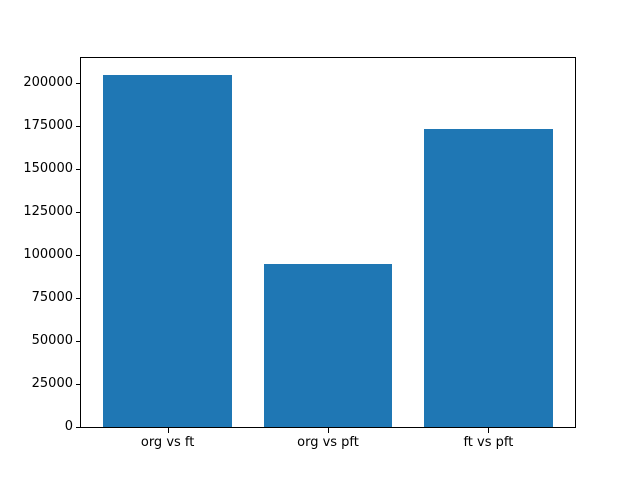 This screenshot has width=640, height=480. I want to click on y-tick-label: 125000, so click(48, 211).